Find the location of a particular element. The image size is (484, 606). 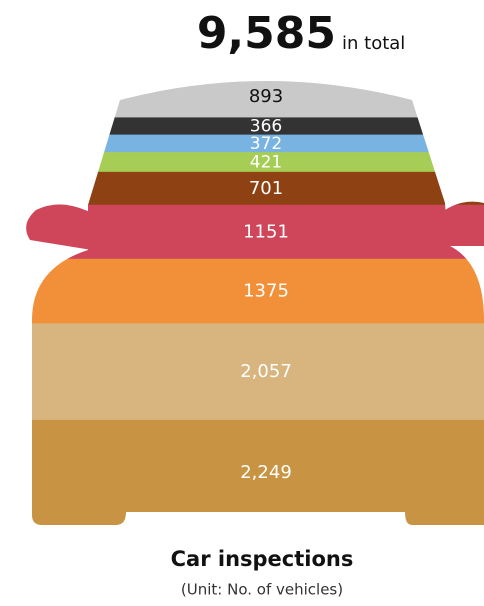

value-label: 421 is located at coordinates (266, 162).